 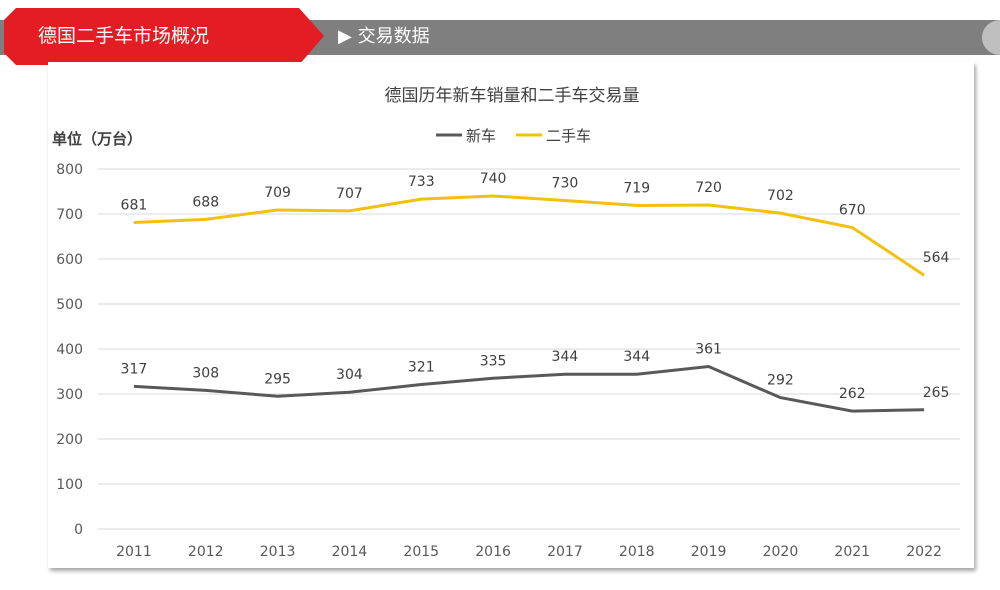 I want to click on legend-label: 新车, so click(x=481, y=136).